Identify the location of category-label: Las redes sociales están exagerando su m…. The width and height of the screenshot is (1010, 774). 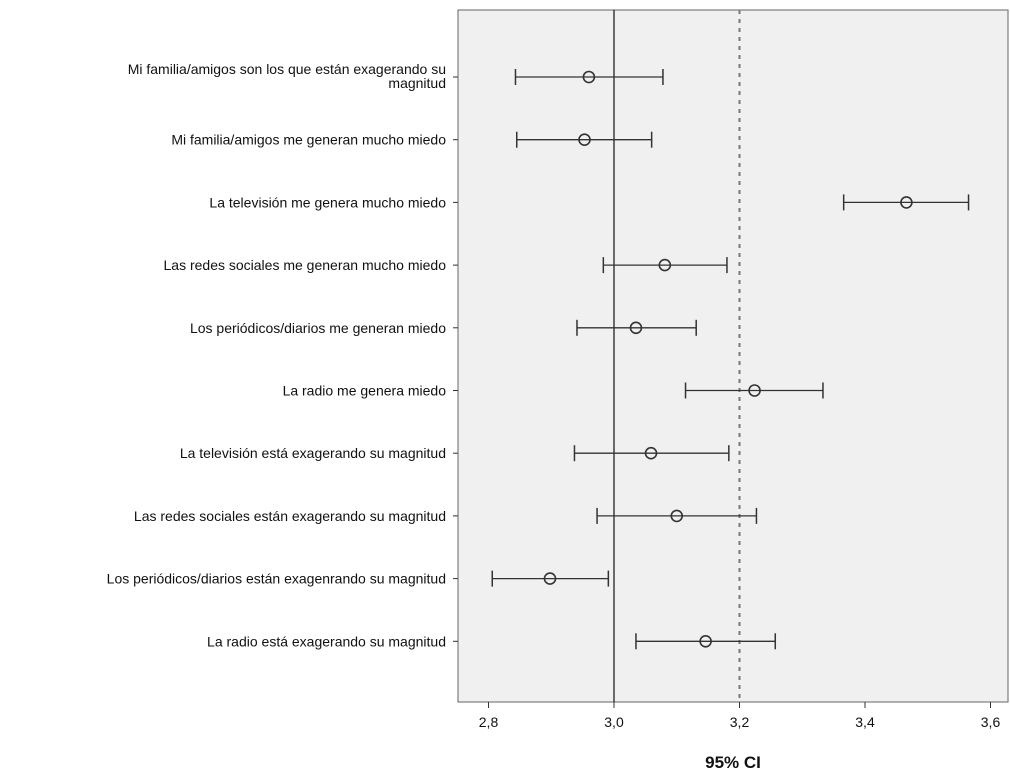
(290, 516).